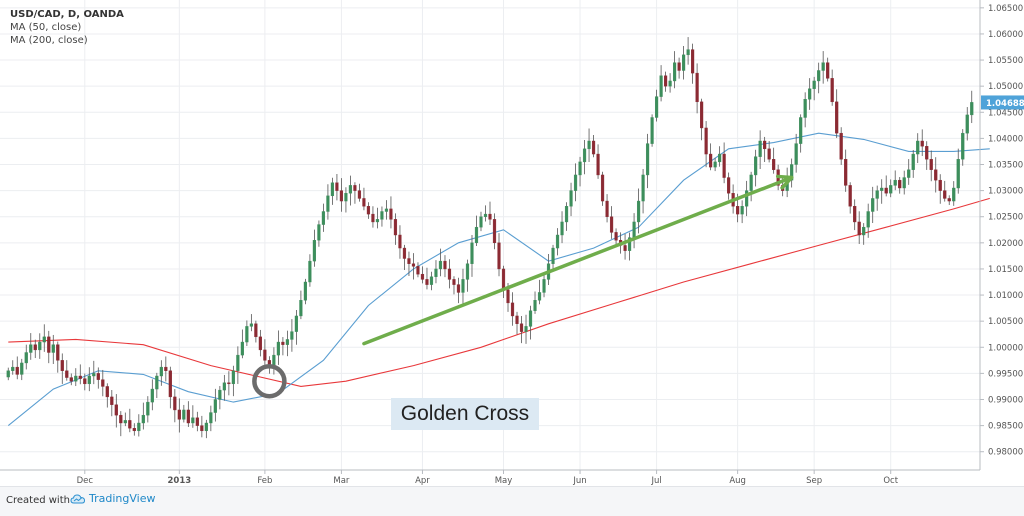  I want to click on time-axis: Dec 2013 Feb Mar Apr May Jun Jul Aug Sep Oct, so click(490, 477).